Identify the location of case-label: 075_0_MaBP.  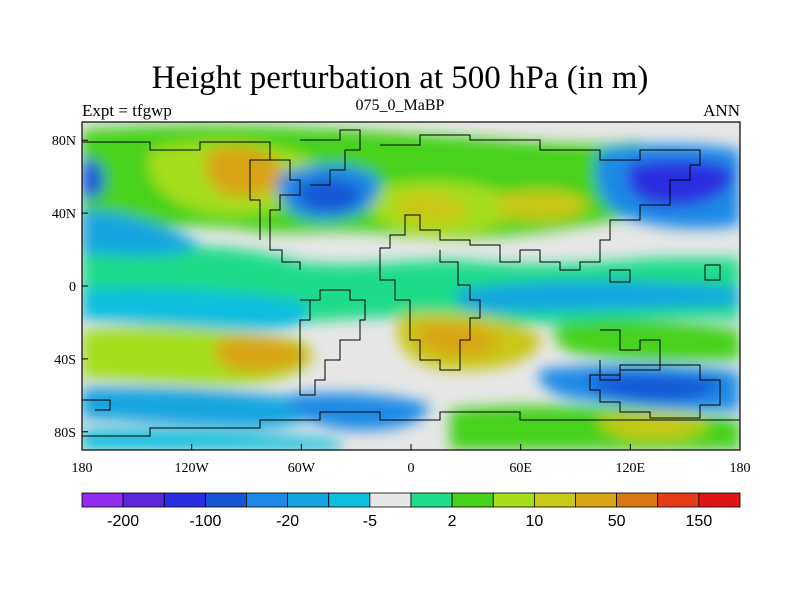
(400, 105).